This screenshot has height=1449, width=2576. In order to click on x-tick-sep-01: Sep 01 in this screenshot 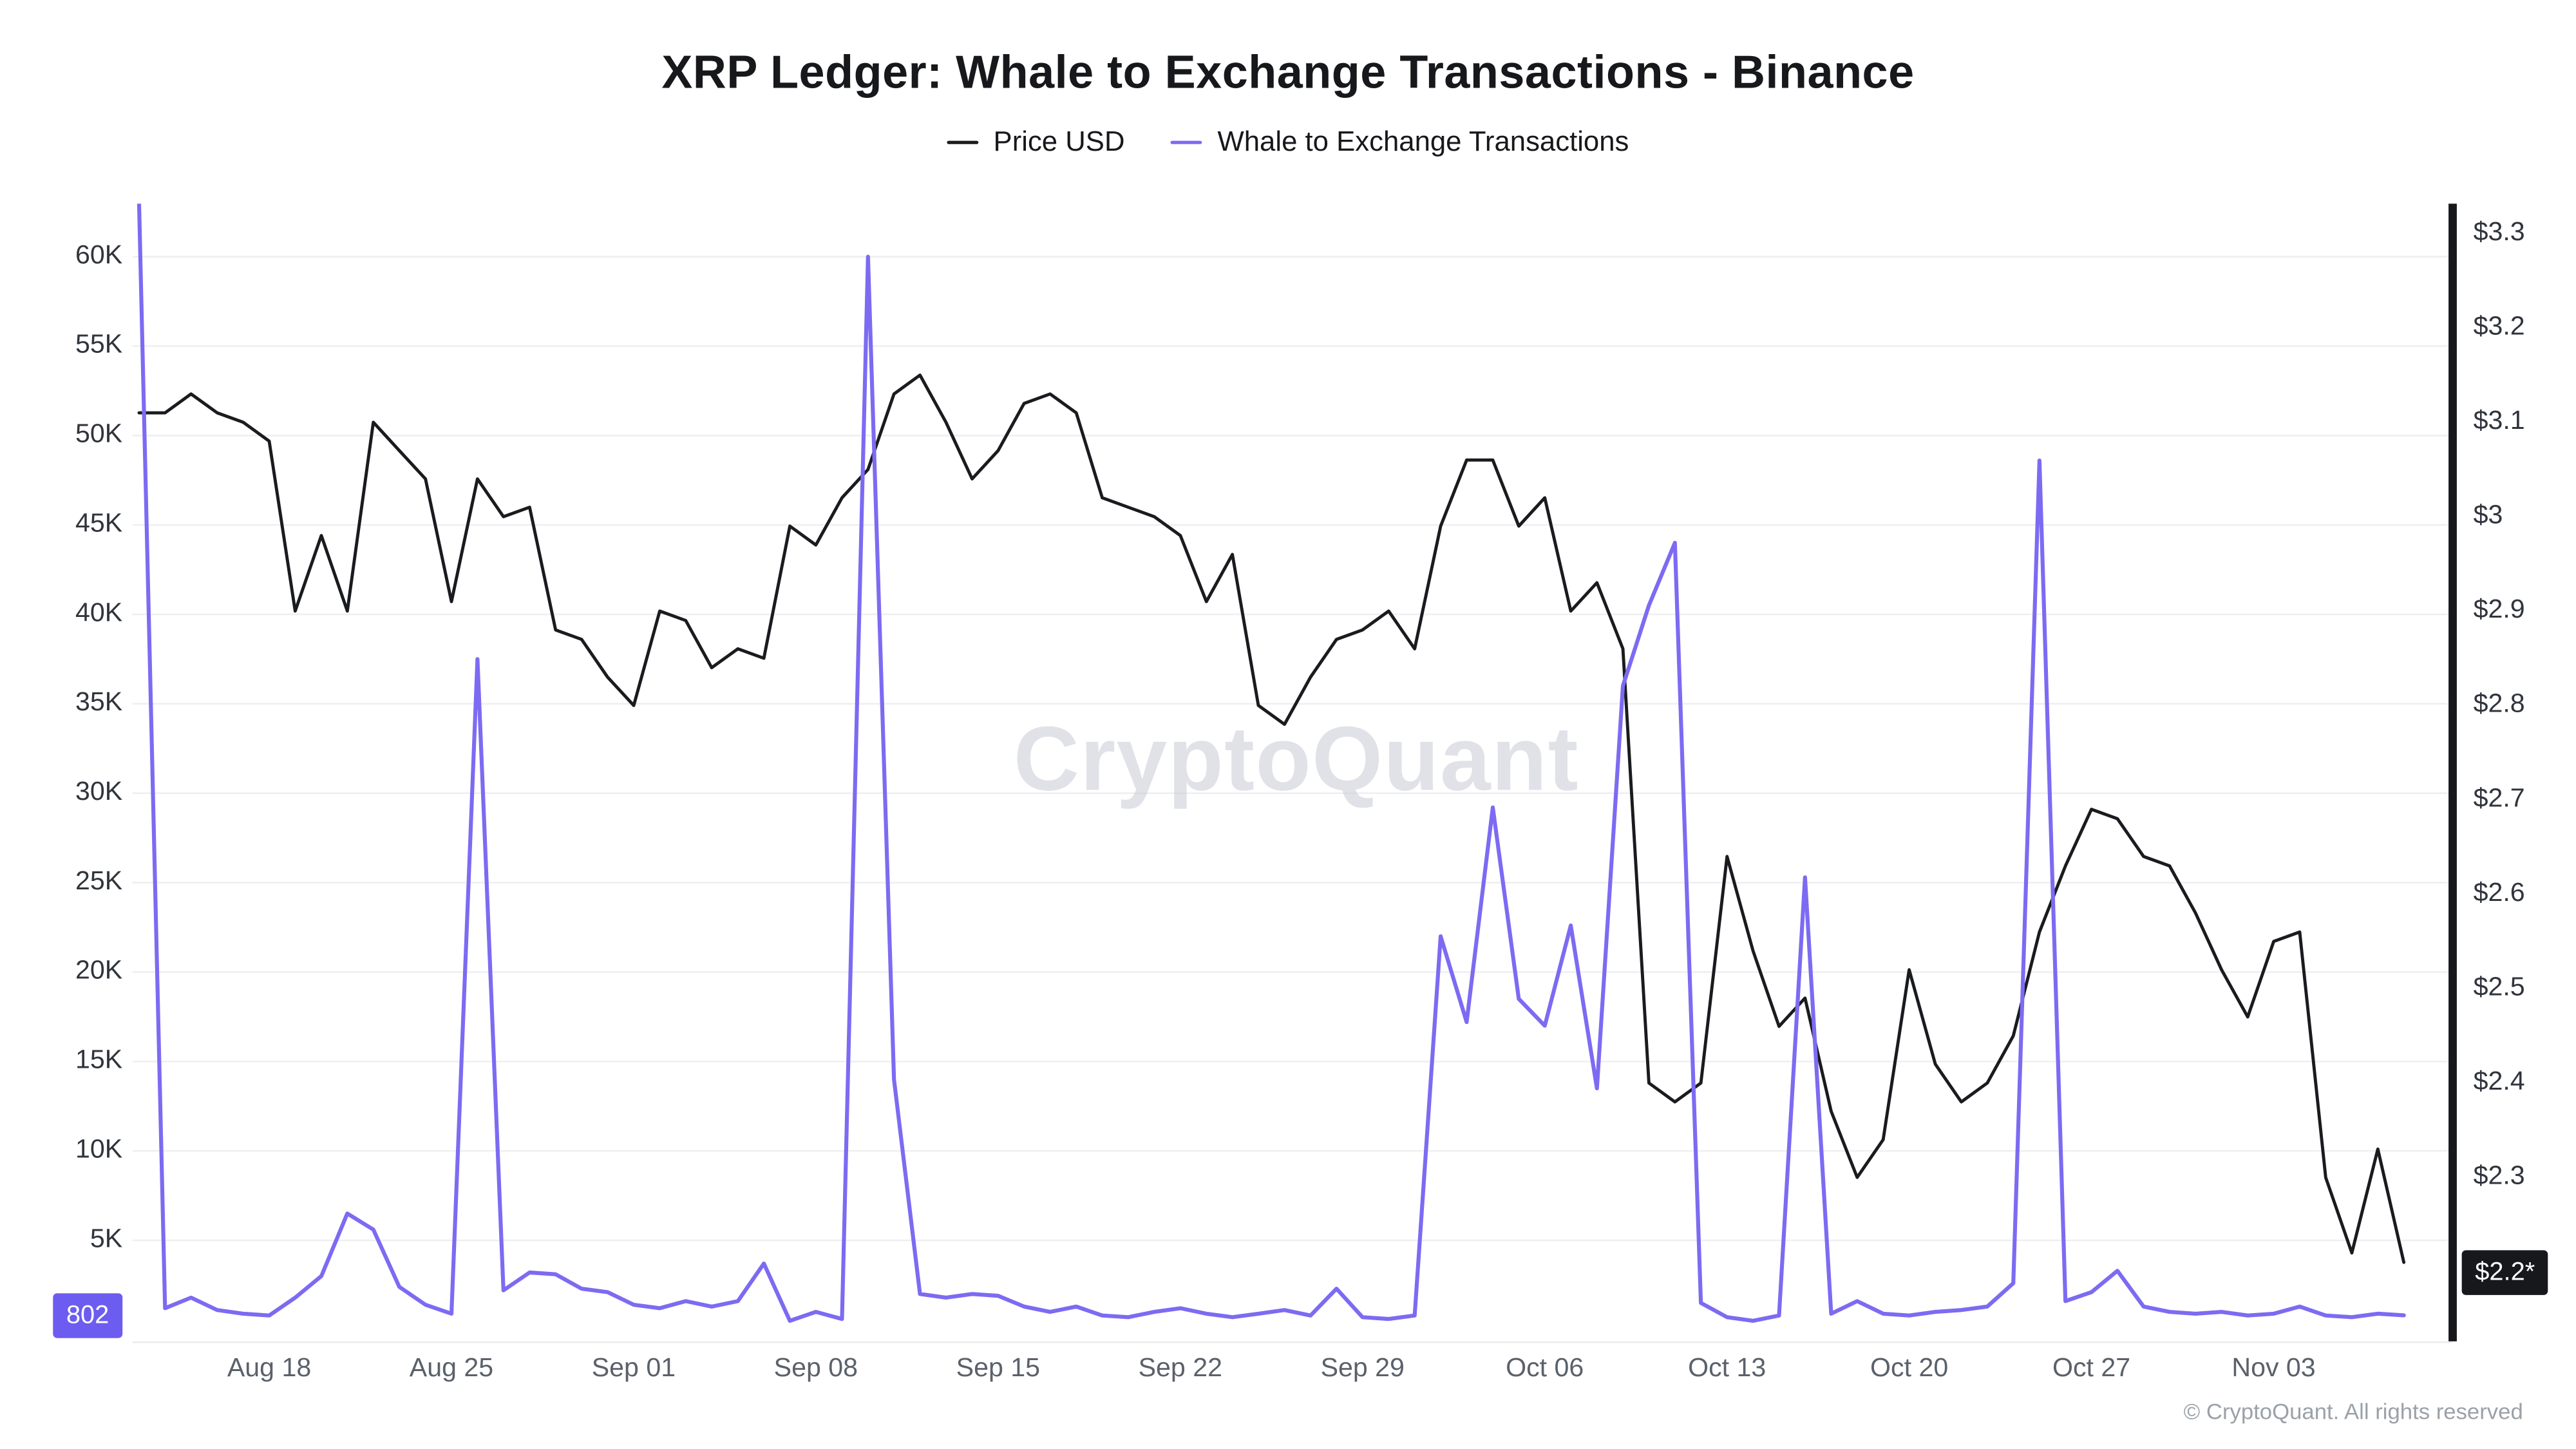, I will do `click(634, 1368)`.